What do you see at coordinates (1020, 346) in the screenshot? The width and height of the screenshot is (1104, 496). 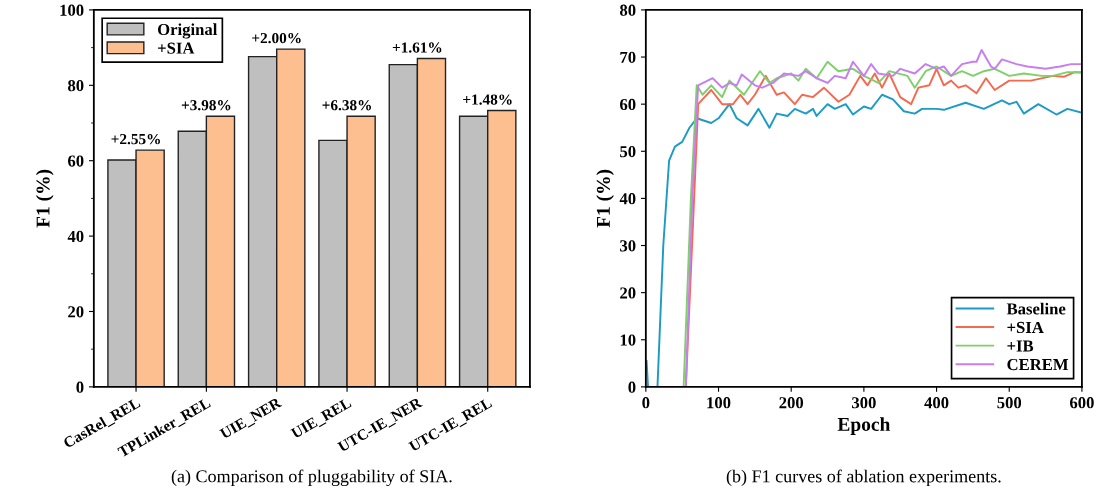 I see `legend-label: +IB` at bounding box center [1020, 346].